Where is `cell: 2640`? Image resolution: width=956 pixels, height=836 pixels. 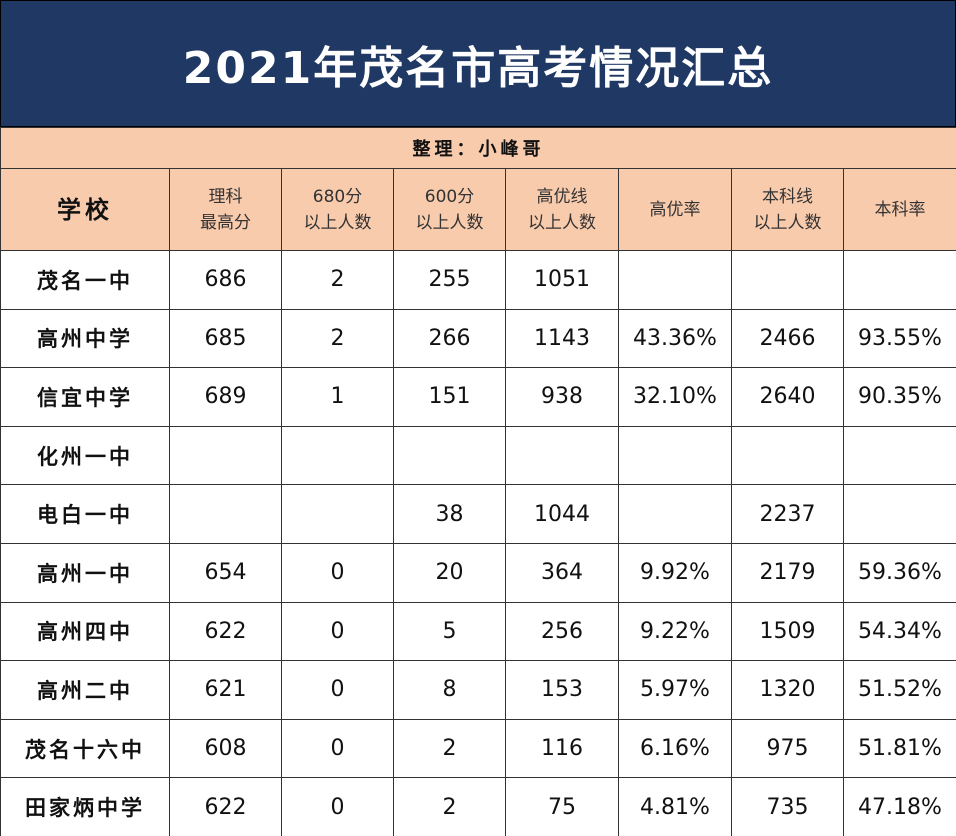 cell: 2640 is located at coordinates (787, 397).